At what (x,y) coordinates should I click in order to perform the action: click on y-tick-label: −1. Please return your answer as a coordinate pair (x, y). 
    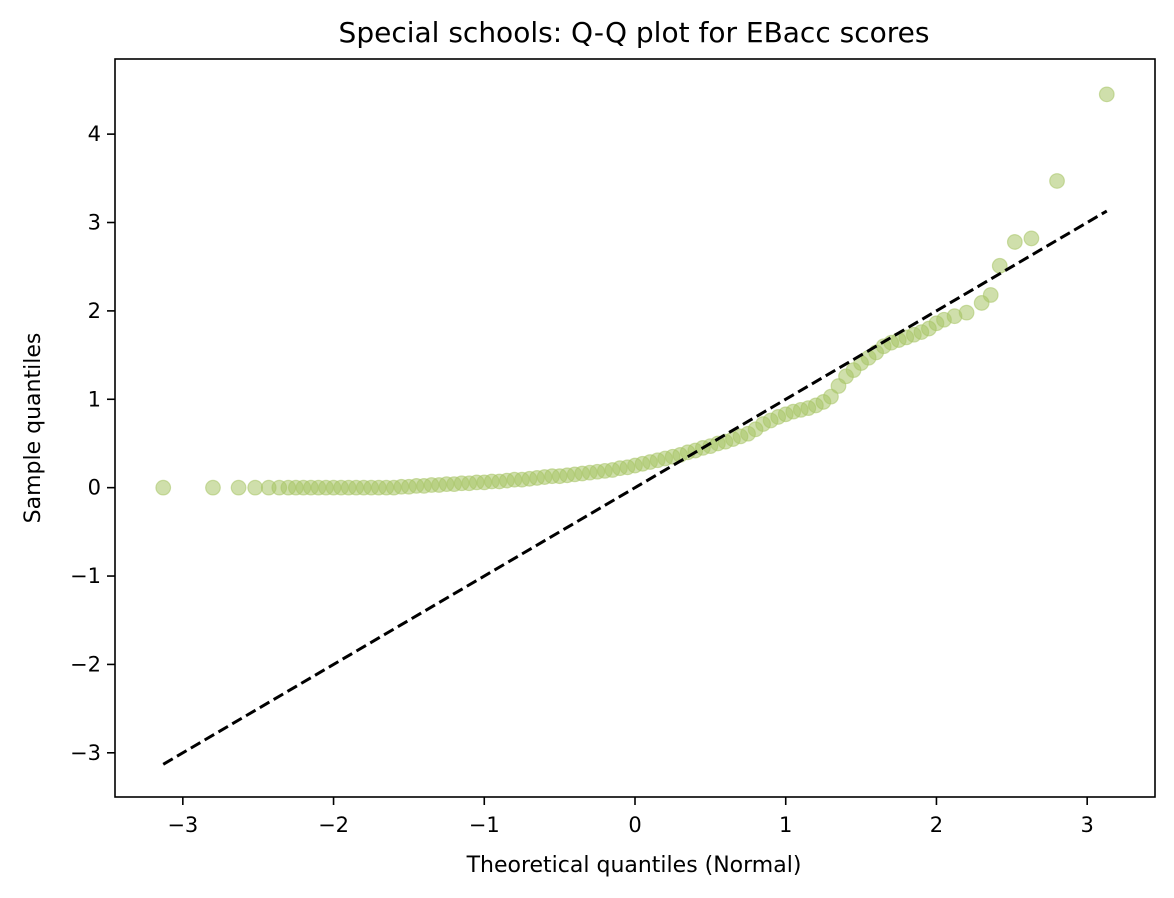
    Looking at the image, I should click on (85, 576).